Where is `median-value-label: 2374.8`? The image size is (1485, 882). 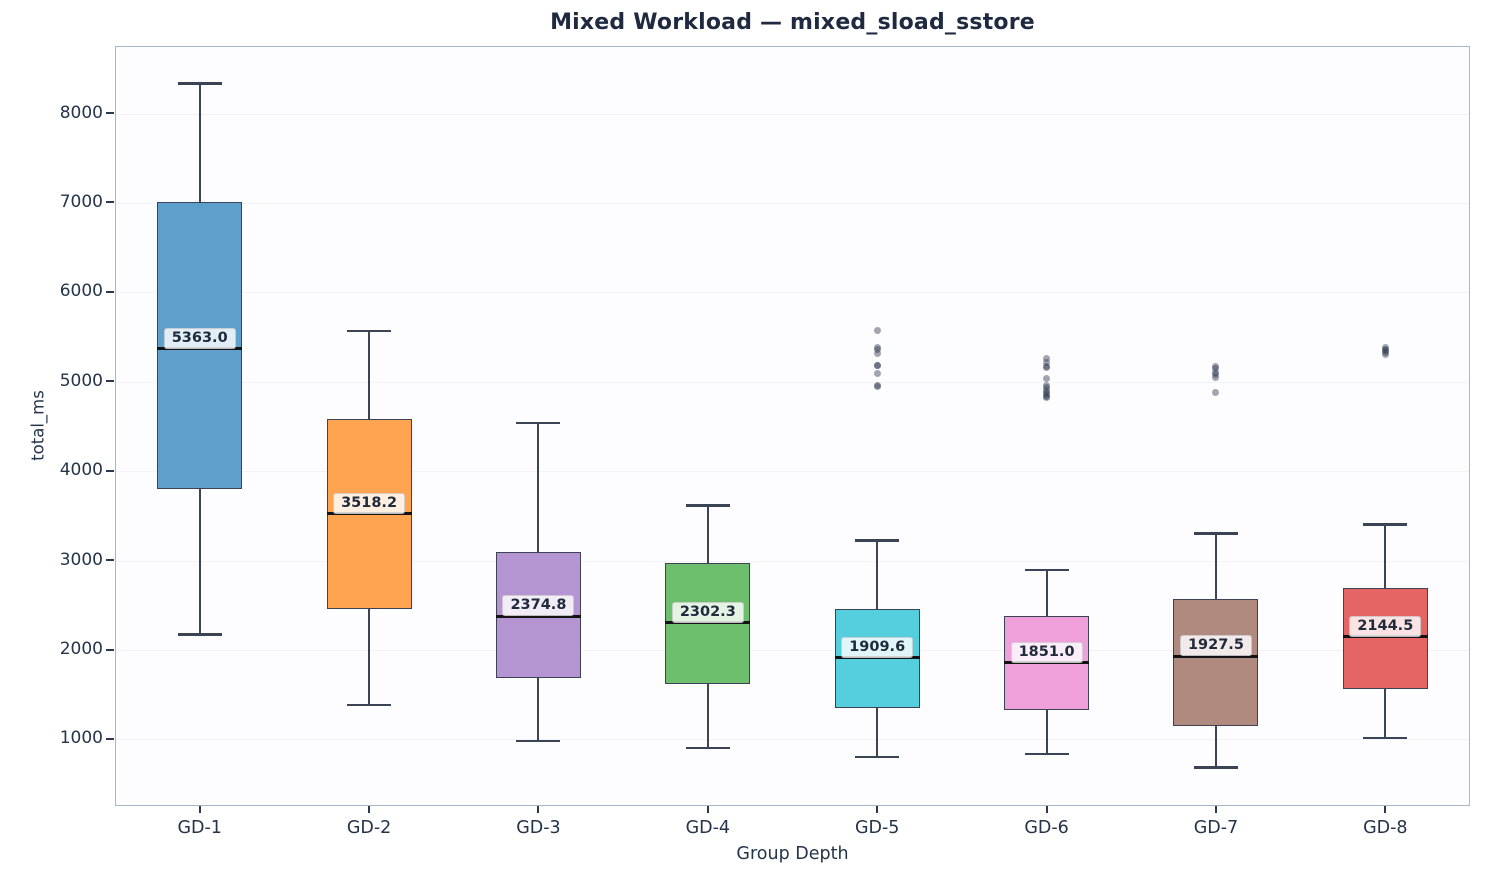
median-value-label: 2374.8 is located at coordinates (538, 606).